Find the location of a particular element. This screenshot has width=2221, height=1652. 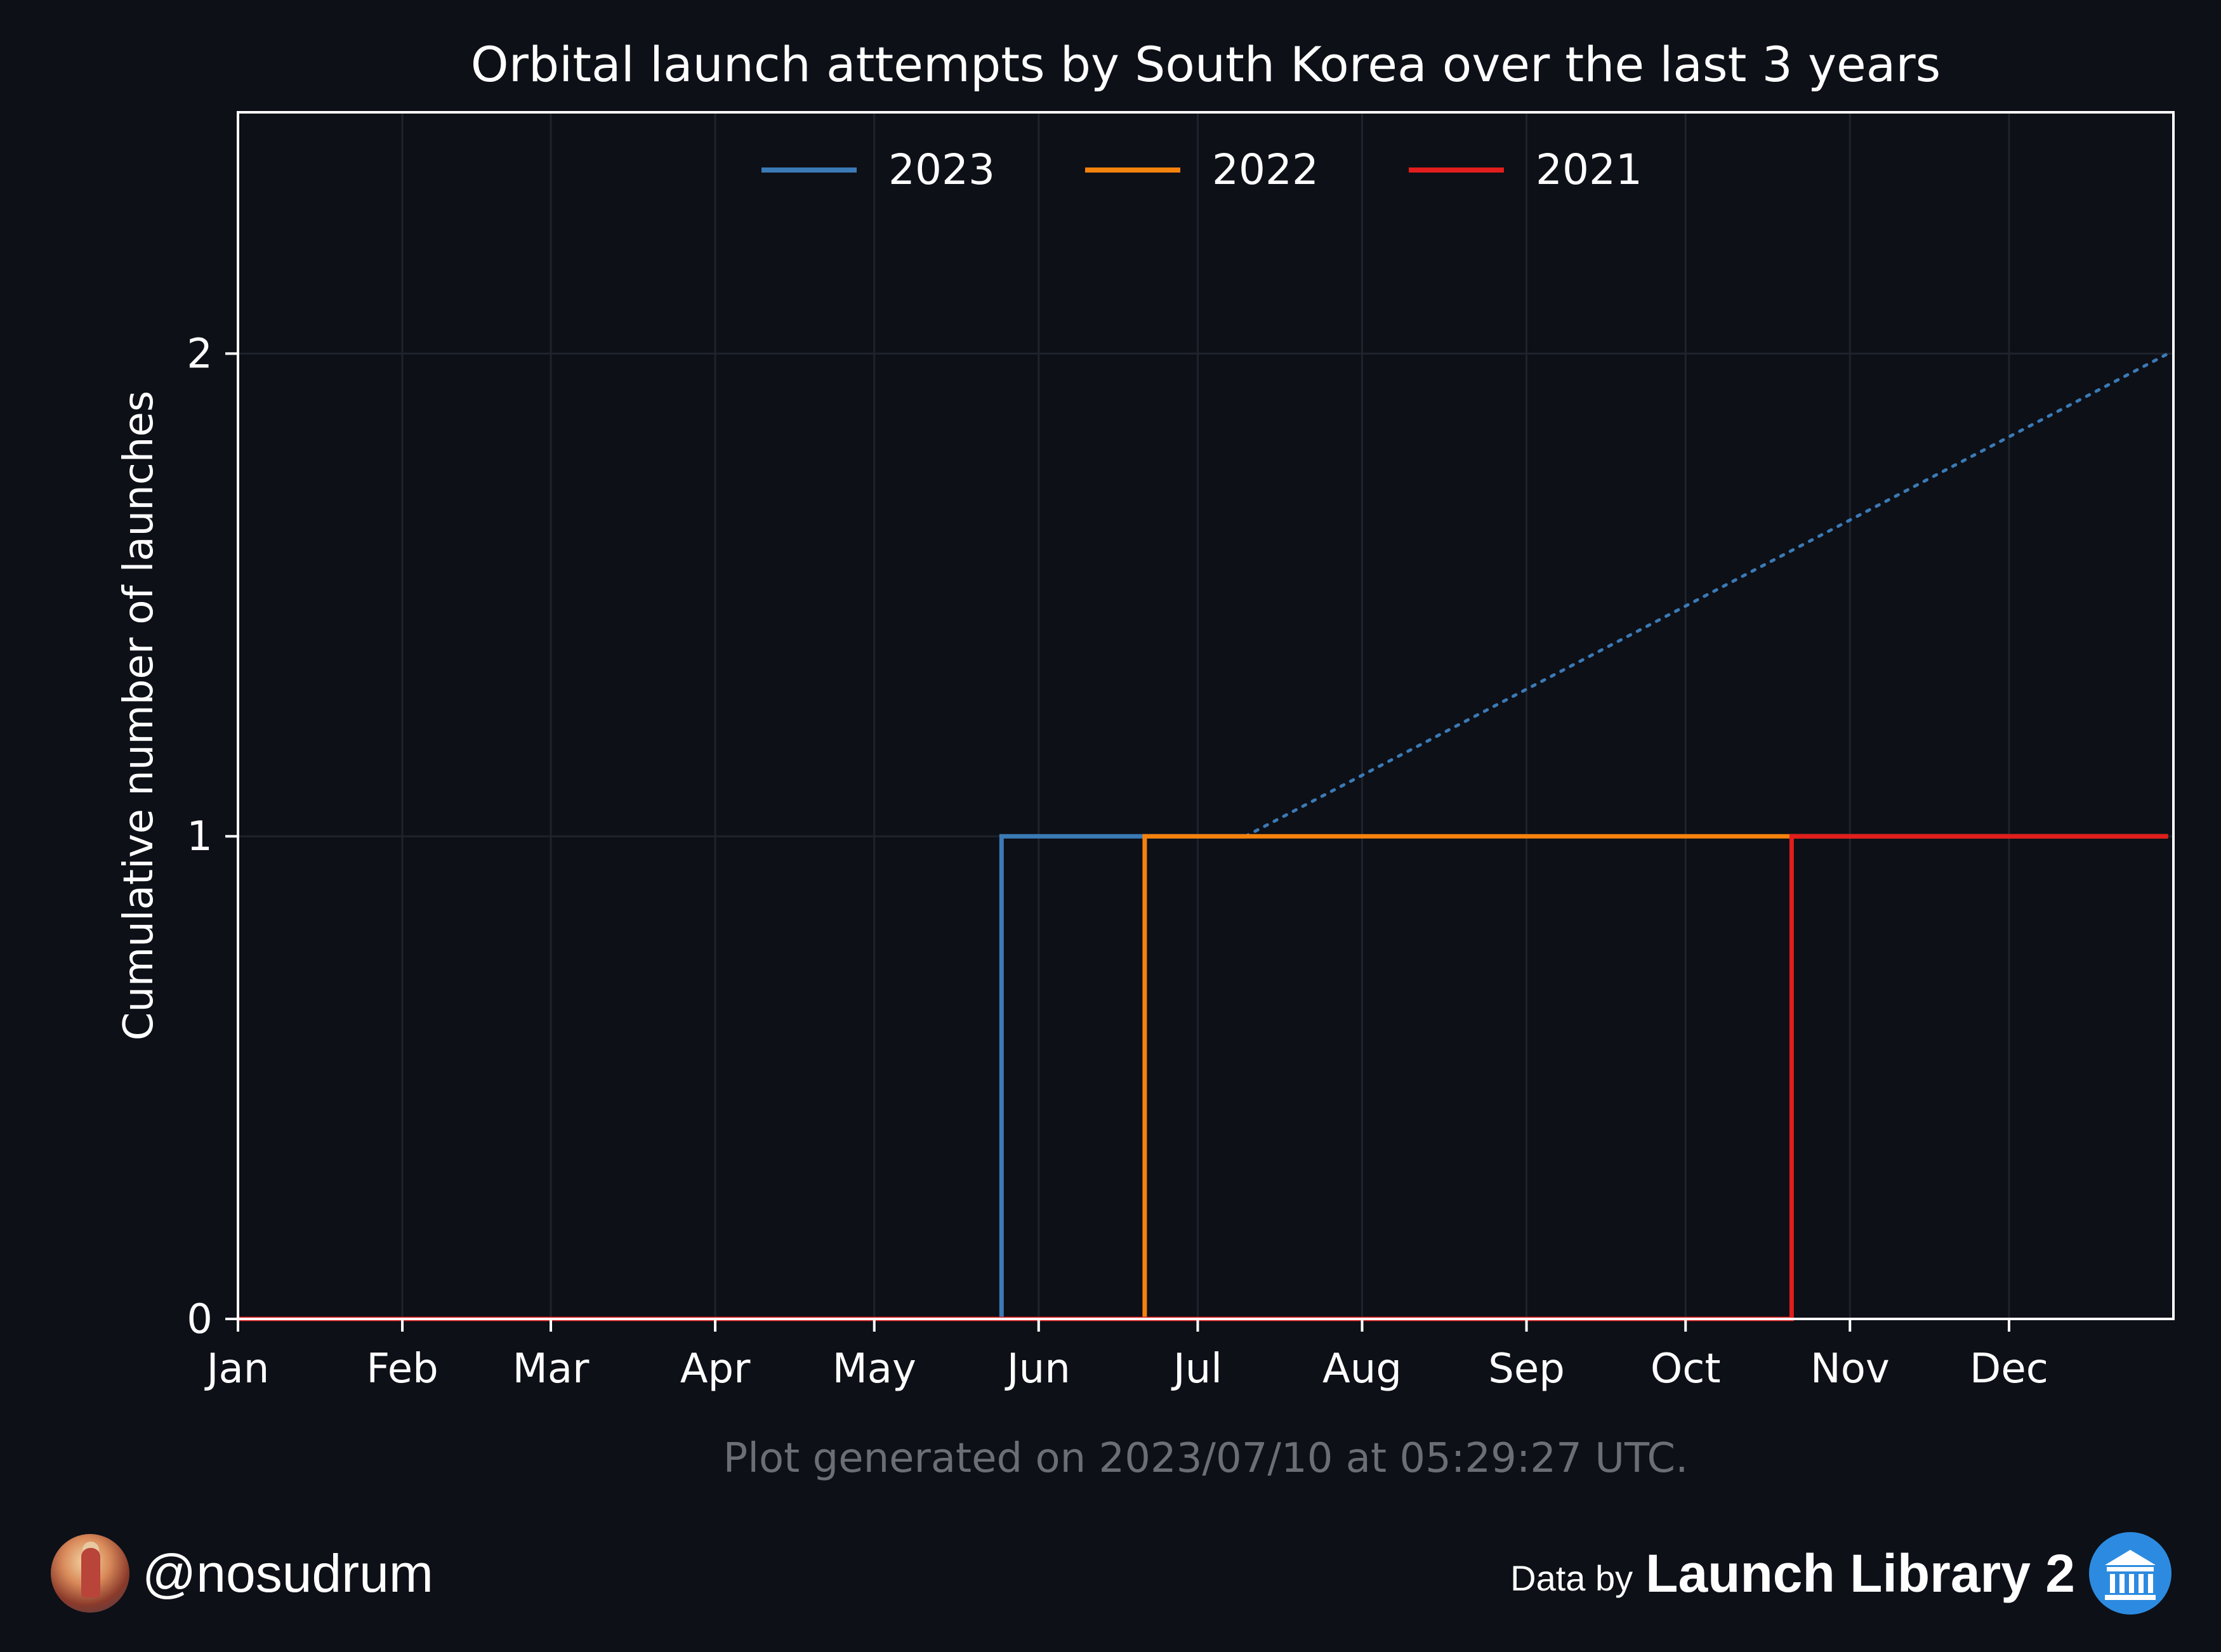

series-2023-line is located at coordinates (742, 1077).